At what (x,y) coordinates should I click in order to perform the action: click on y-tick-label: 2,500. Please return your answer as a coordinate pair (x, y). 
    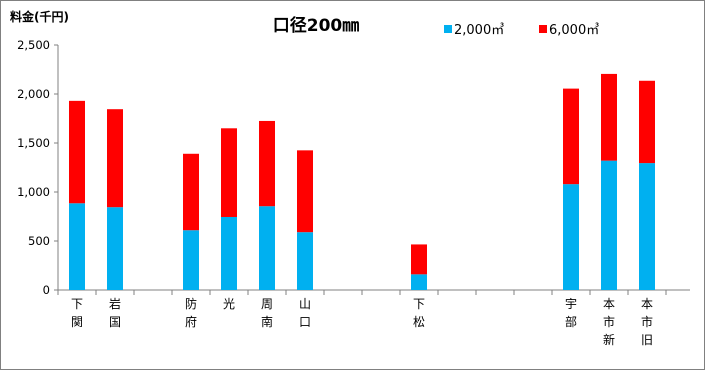
    Looking at the image, I should click on (33, 45).